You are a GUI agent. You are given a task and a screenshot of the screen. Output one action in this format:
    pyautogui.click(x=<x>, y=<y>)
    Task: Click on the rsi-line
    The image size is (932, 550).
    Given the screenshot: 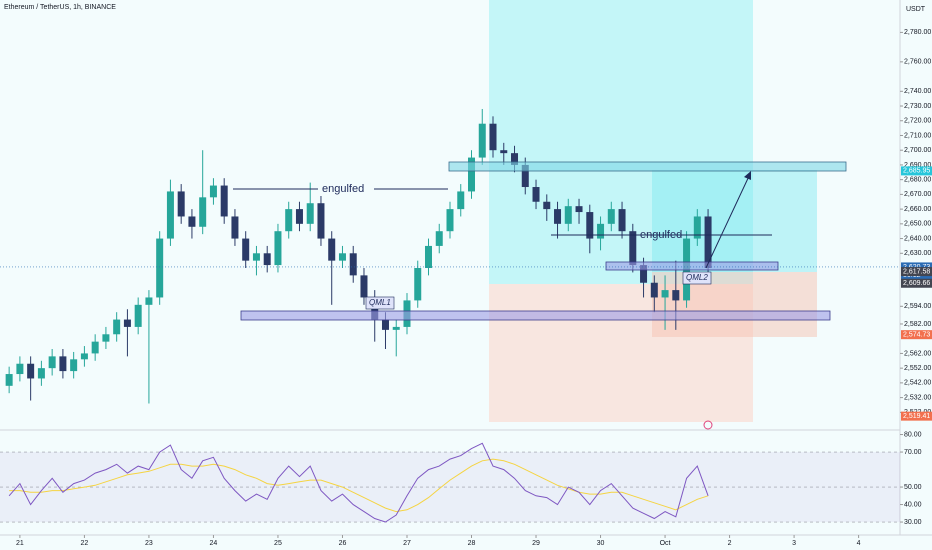 What is the action you would take?
    pyautogui.click(x=359, y=485)
    